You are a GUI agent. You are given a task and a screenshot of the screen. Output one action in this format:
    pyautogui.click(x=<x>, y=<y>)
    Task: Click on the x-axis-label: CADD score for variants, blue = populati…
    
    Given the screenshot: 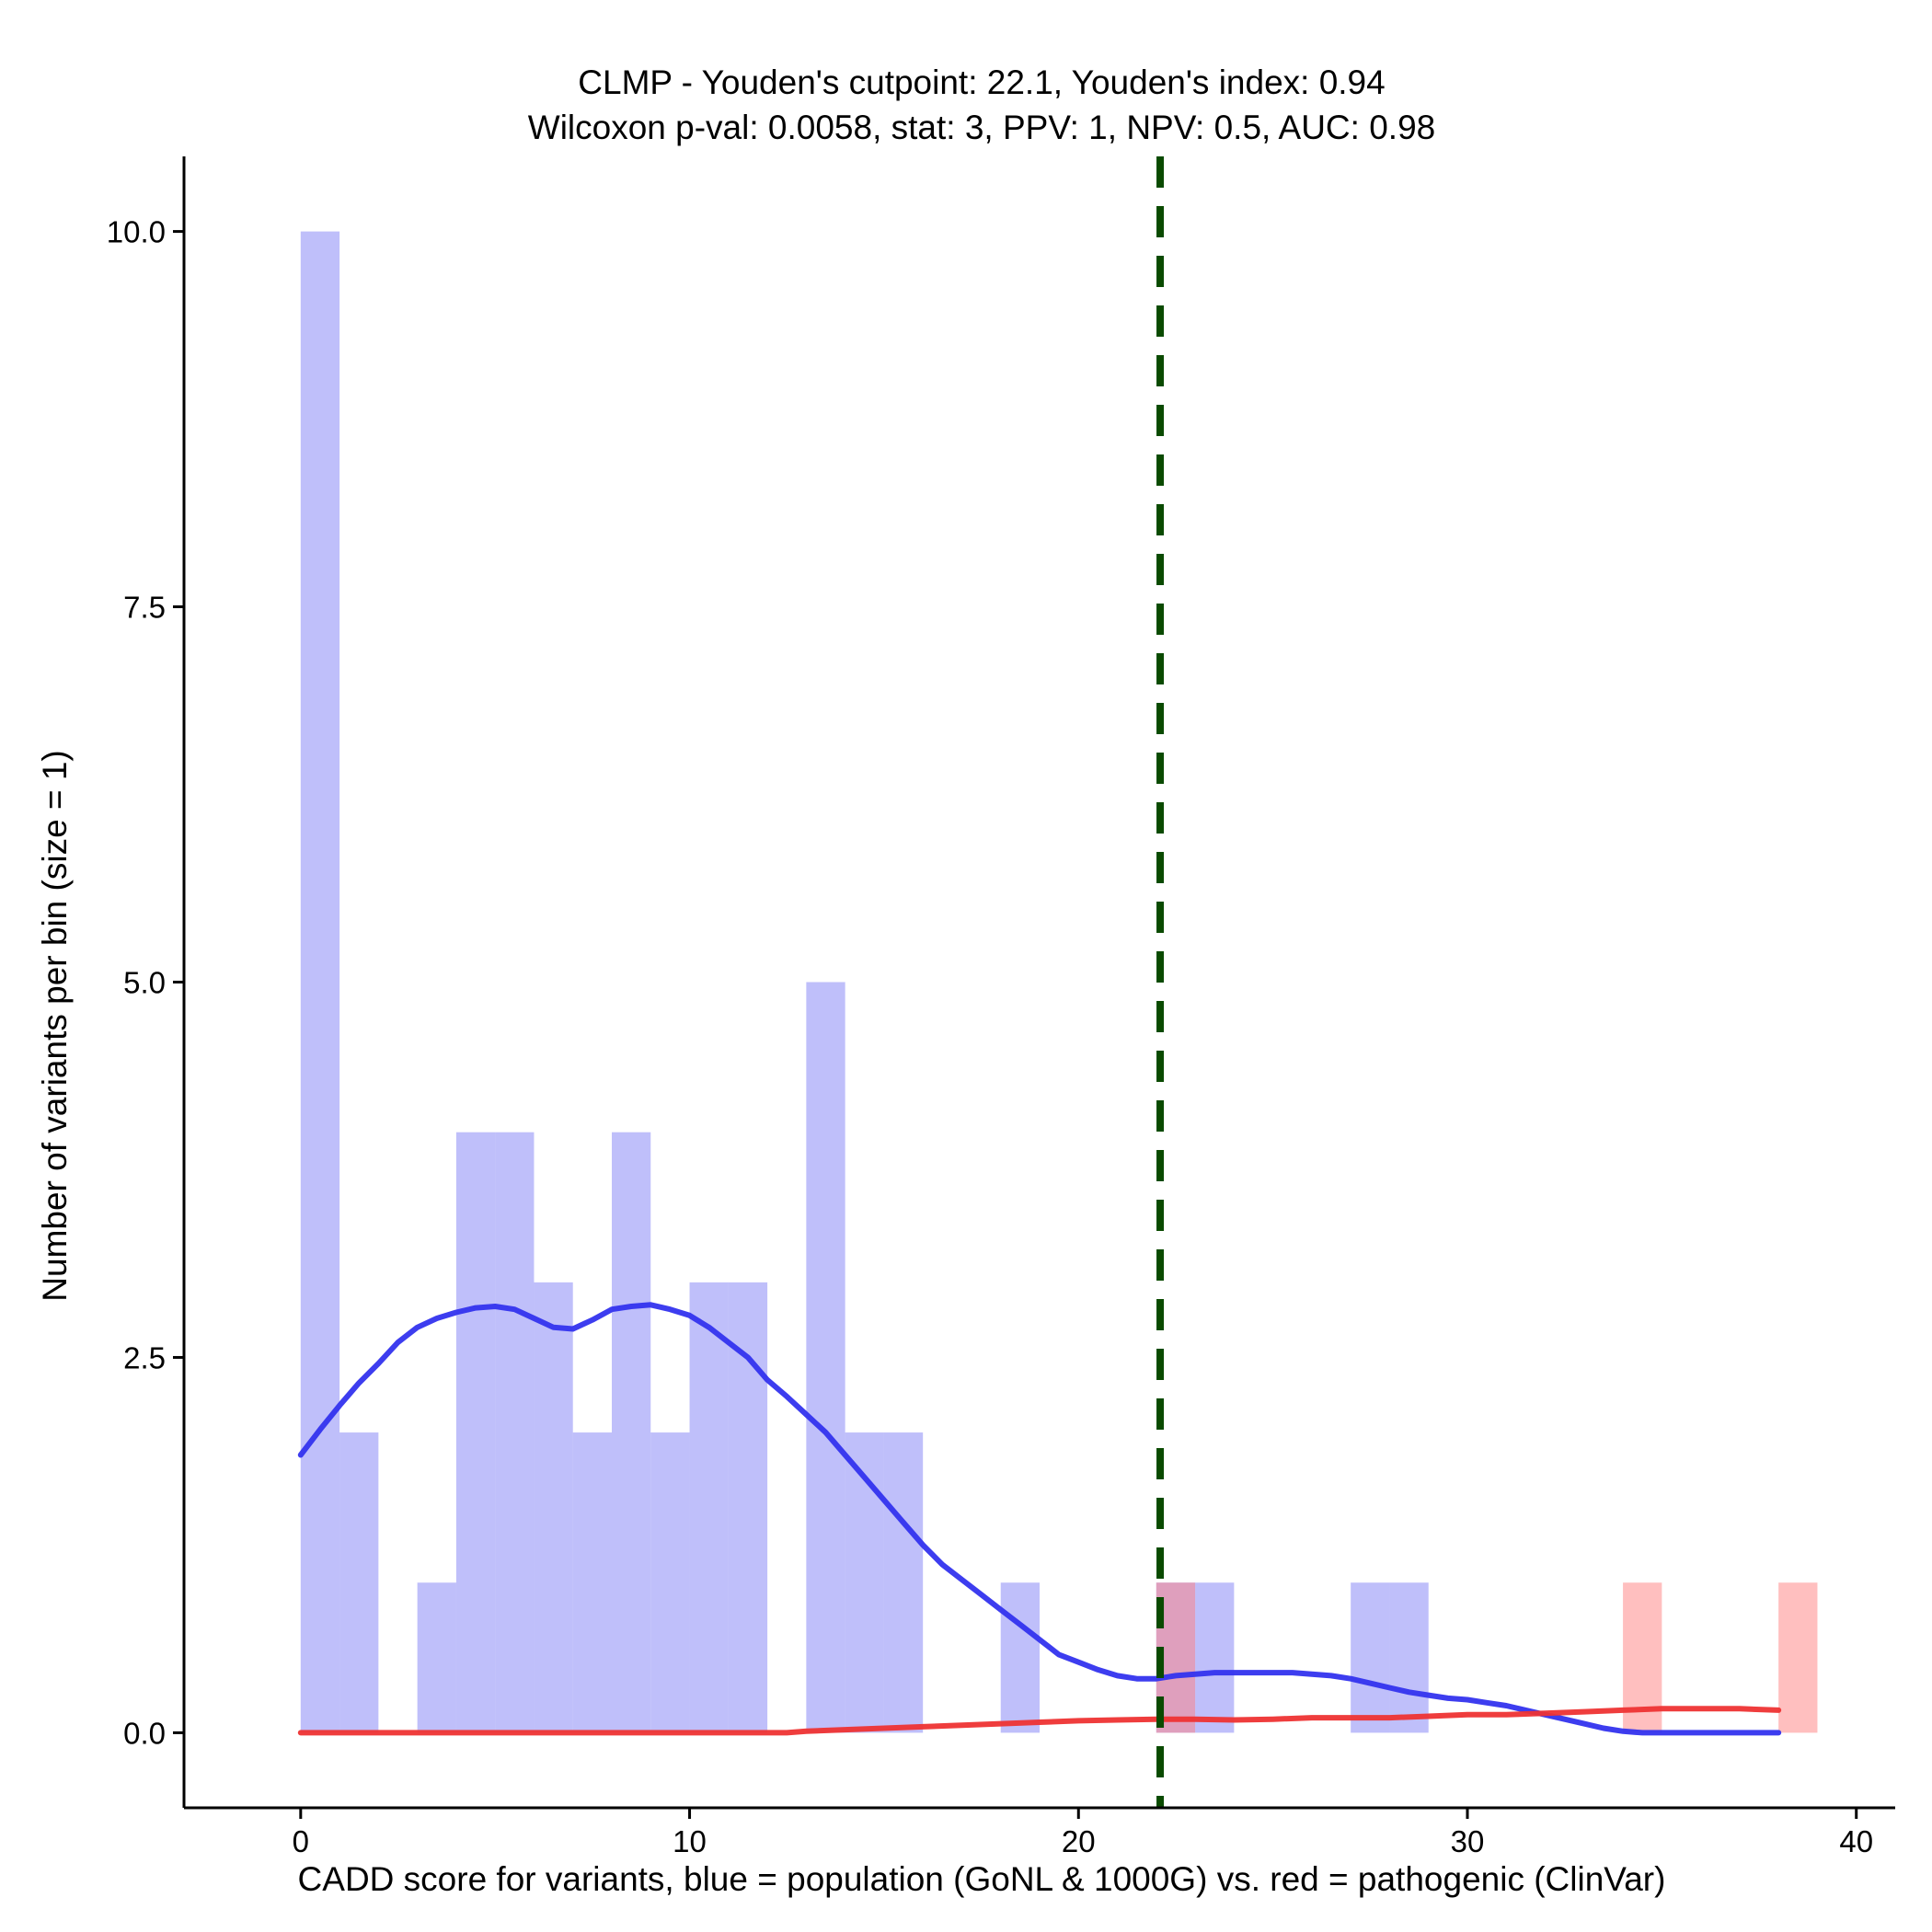 What is the action you would take?
    pyautogui.click(x=982, y=1879)
    